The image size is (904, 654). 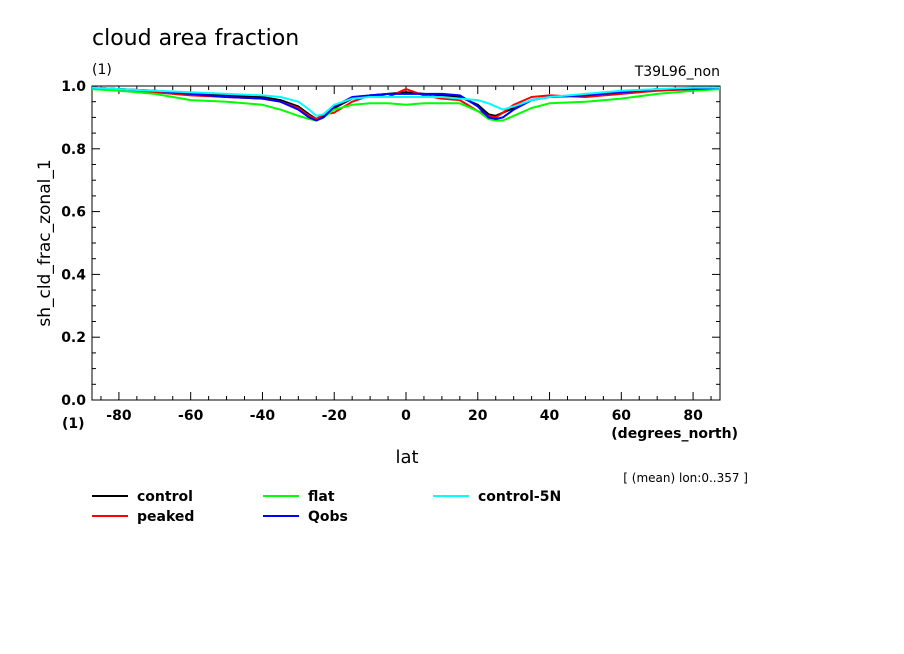 I want to click on mean-note: [ (mean) lon:0..357 ], so click(x=685, y=478).